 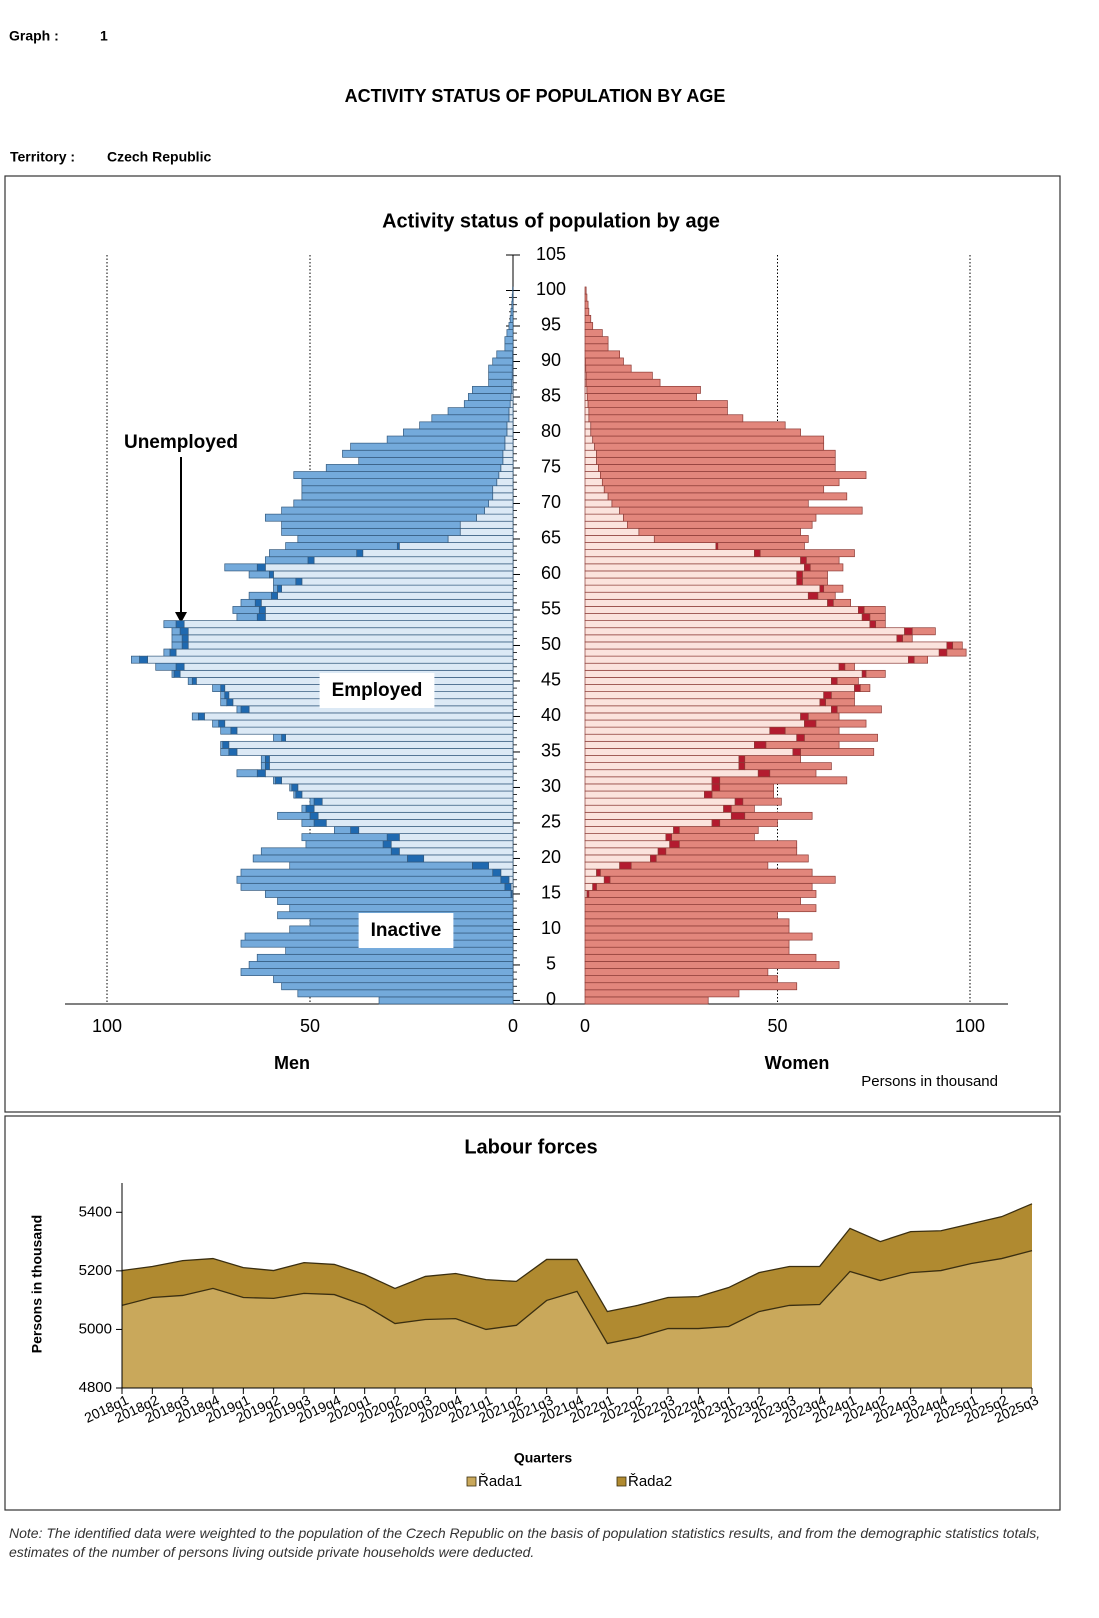 What do you see at coordinates (551, 680) in the screenshot?
I see `y-tick-label: 45` at bounding box center [551, 680].